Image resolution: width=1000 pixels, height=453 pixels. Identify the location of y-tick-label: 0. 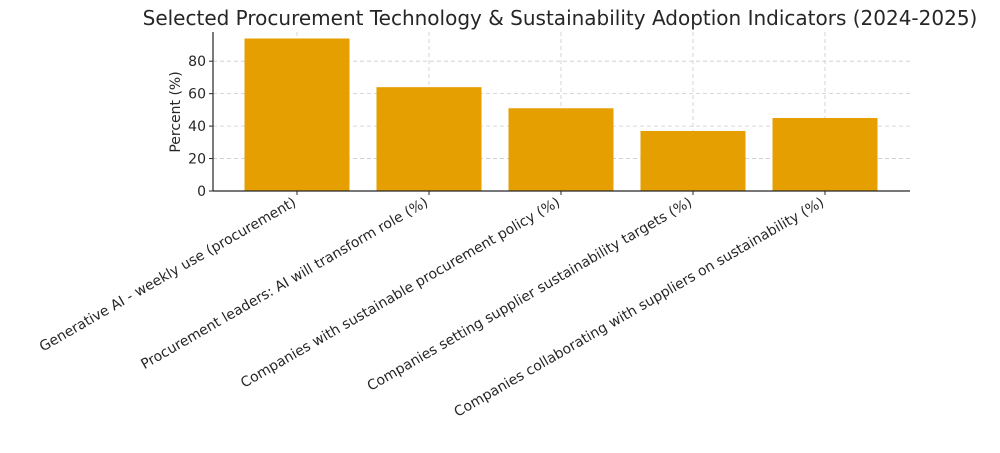
(201, 192).